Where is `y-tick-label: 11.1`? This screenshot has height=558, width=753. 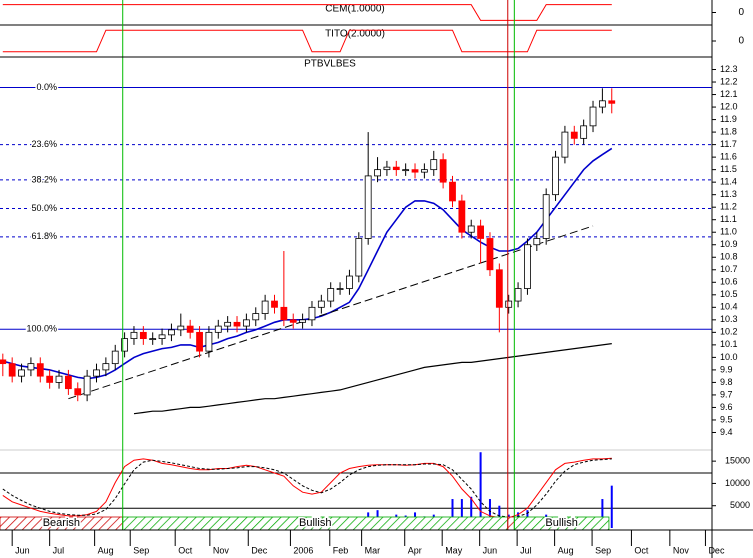 y-tick-label: 11.1 is located at coordinates (728, 219).